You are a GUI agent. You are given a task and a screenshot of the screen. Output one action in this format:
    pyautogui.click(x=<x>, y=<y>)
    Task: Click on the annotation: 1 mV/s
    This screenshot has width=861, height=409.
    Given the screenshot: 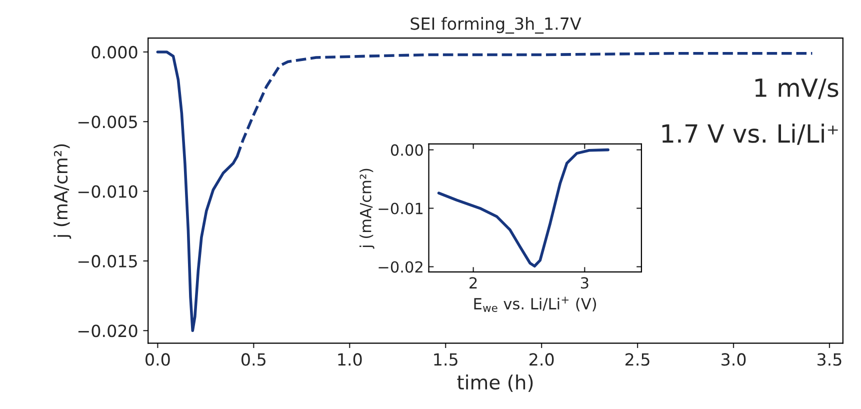 What is the action you would take?
    pyautogui.click(x=796, y=89)
    